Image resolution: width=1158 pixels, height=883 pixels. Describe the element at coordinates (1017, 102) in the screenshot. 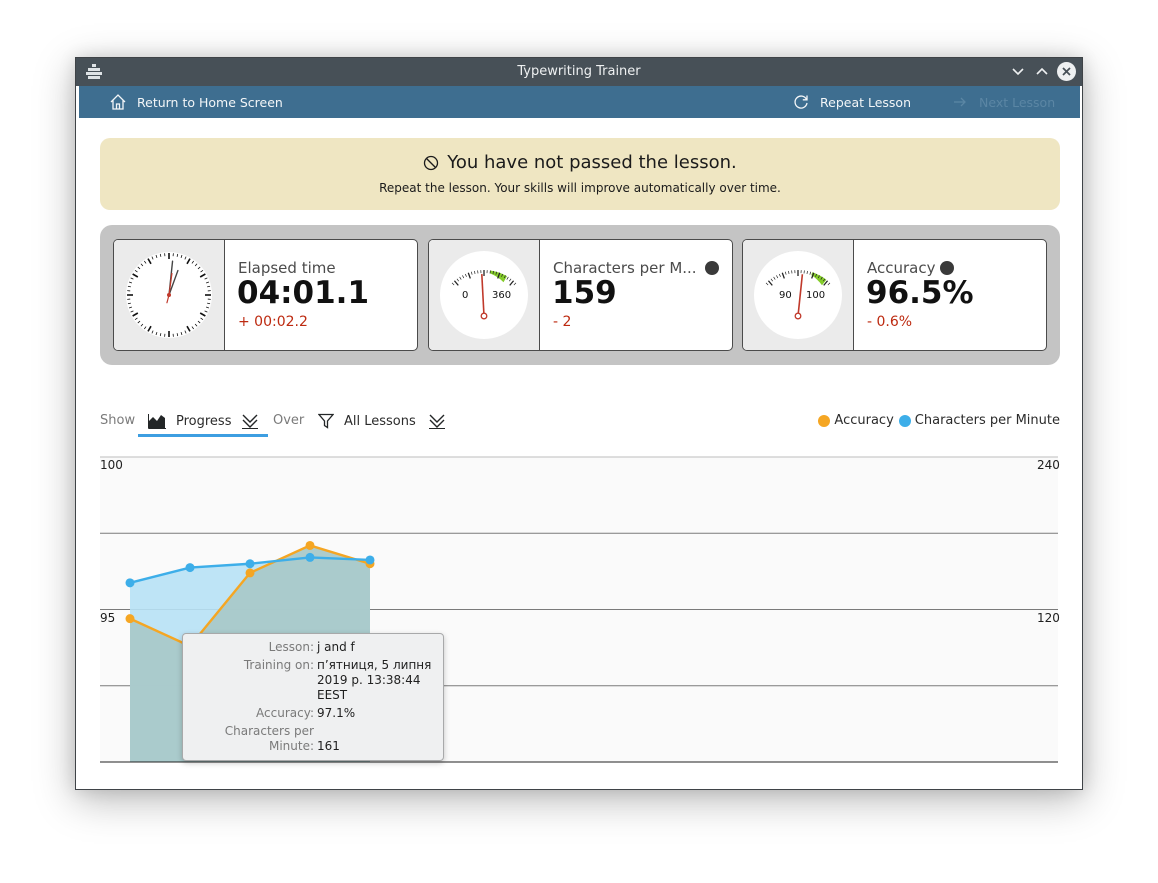

I see `next-lesson-label: Next Lesson` at that location.